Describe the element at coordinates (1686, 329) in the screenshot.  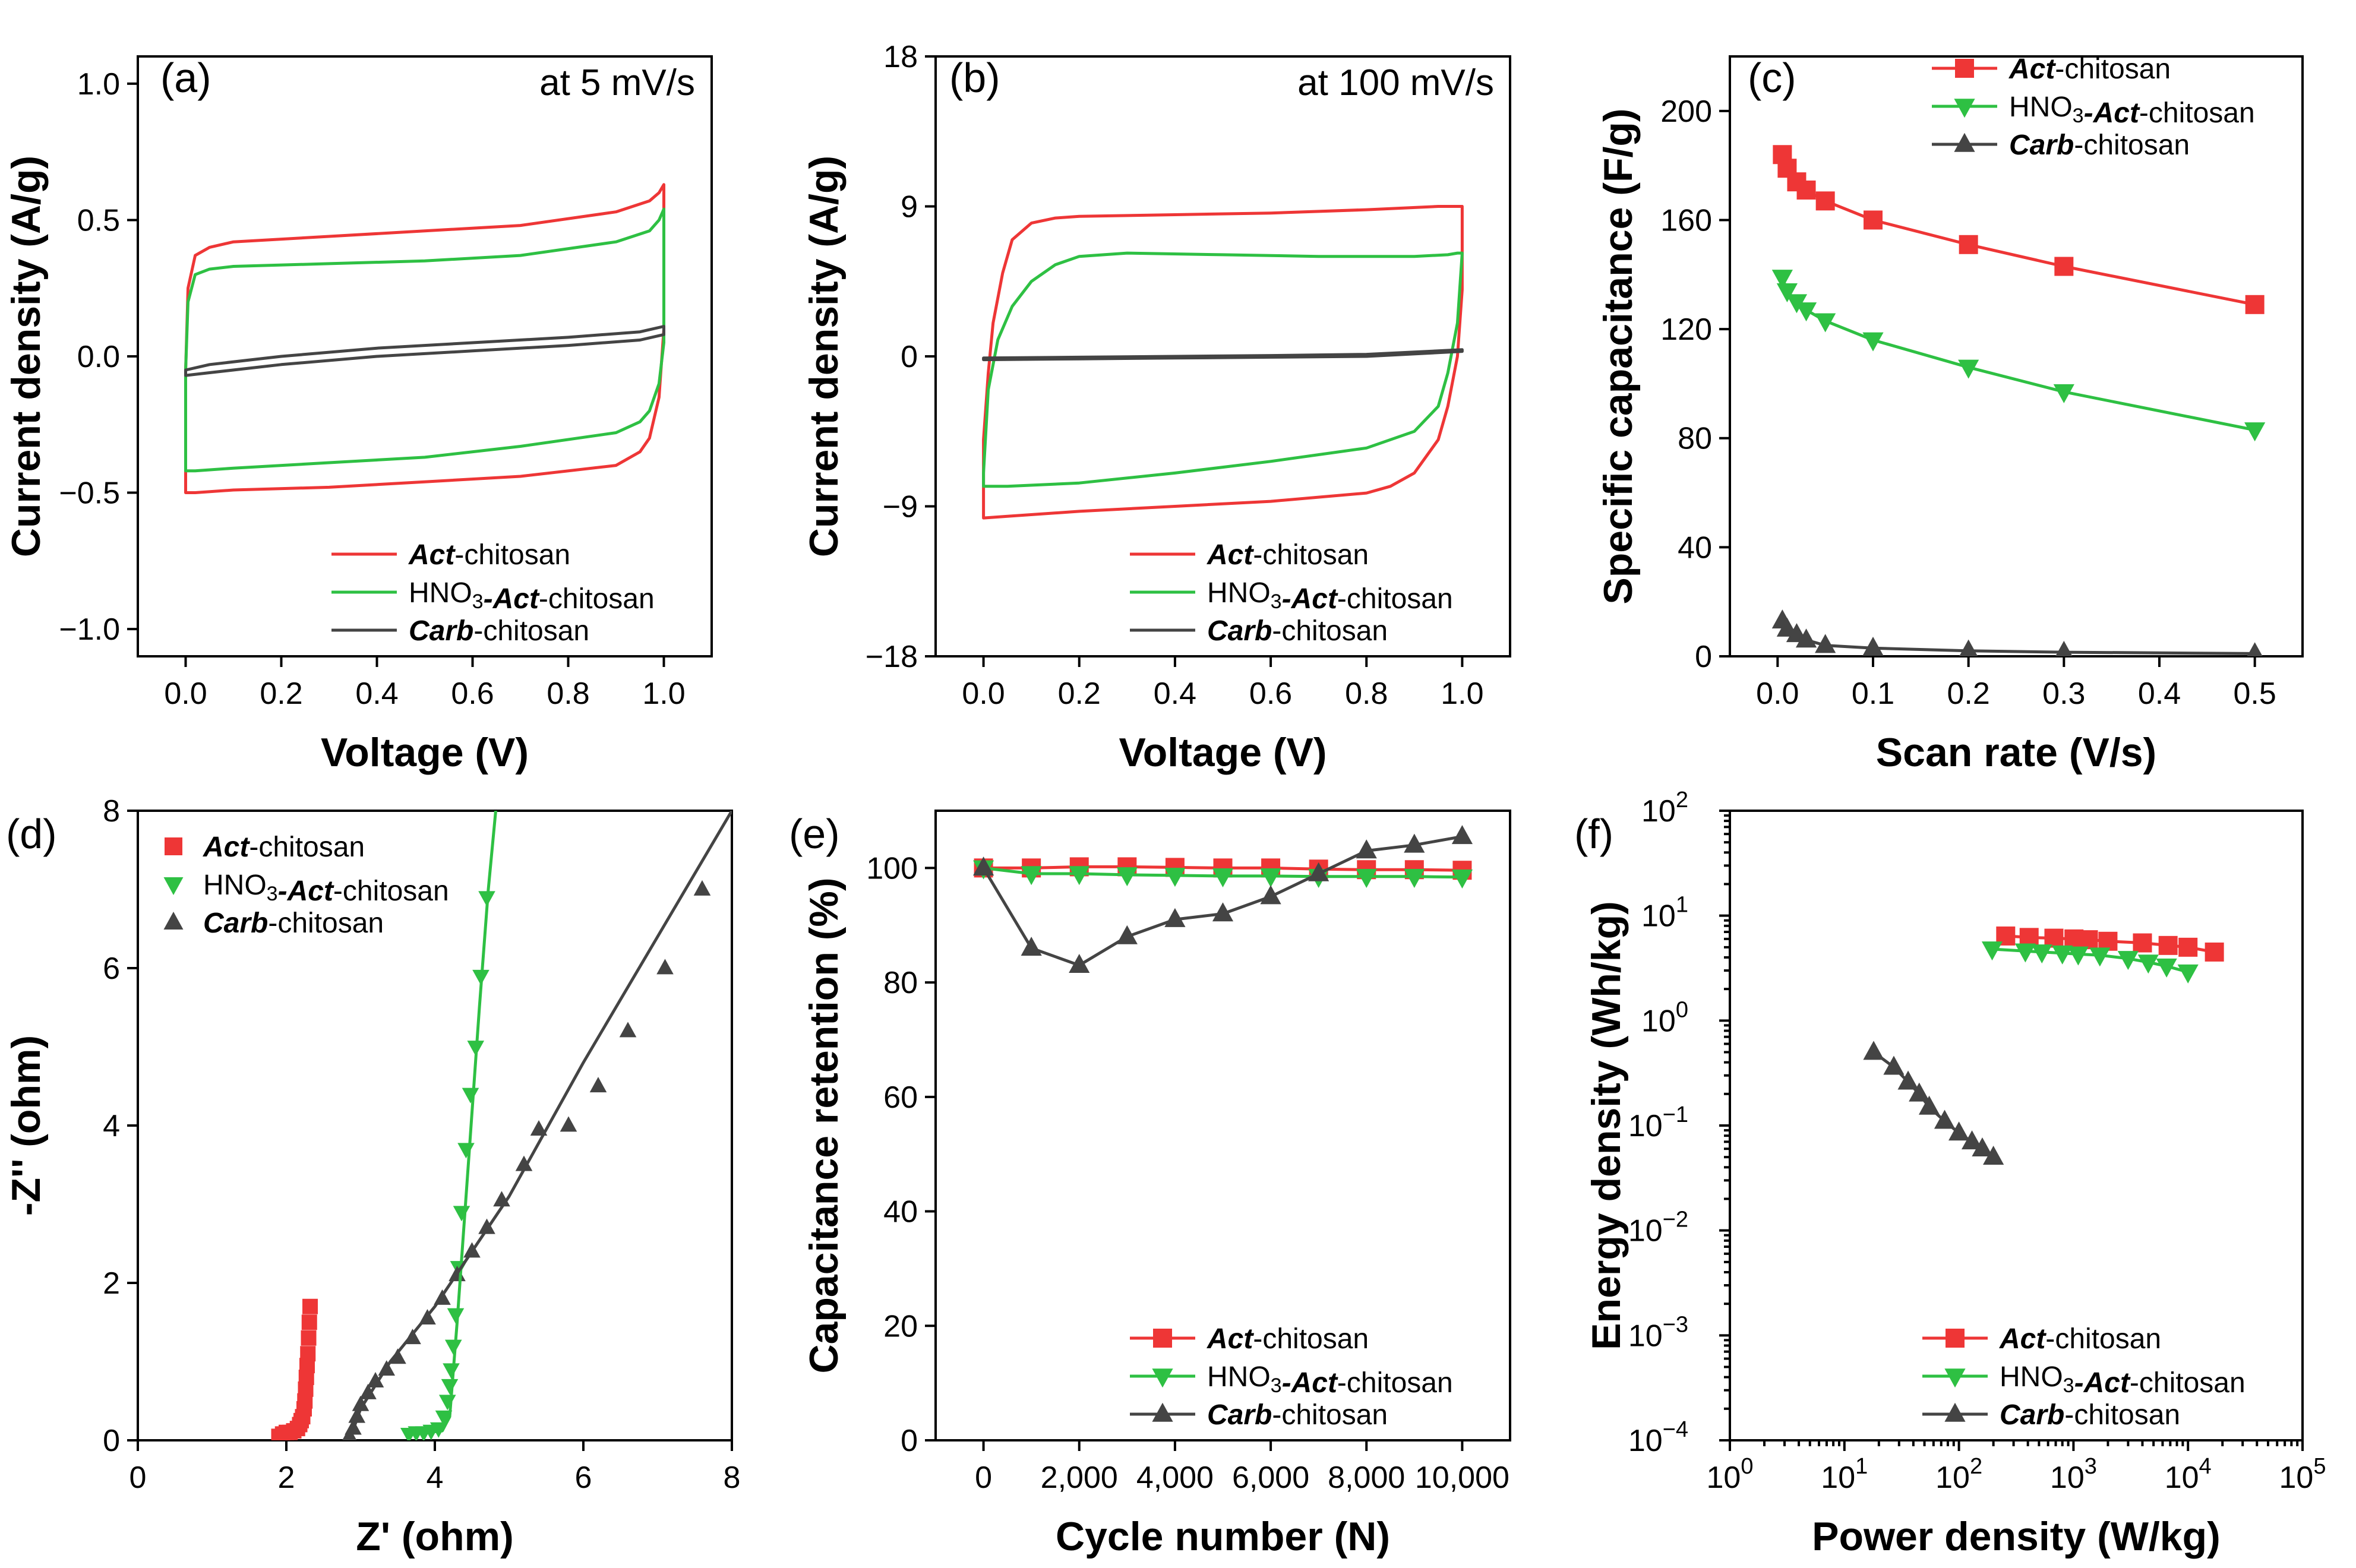
I see `y-tick-label: 120` at that location.